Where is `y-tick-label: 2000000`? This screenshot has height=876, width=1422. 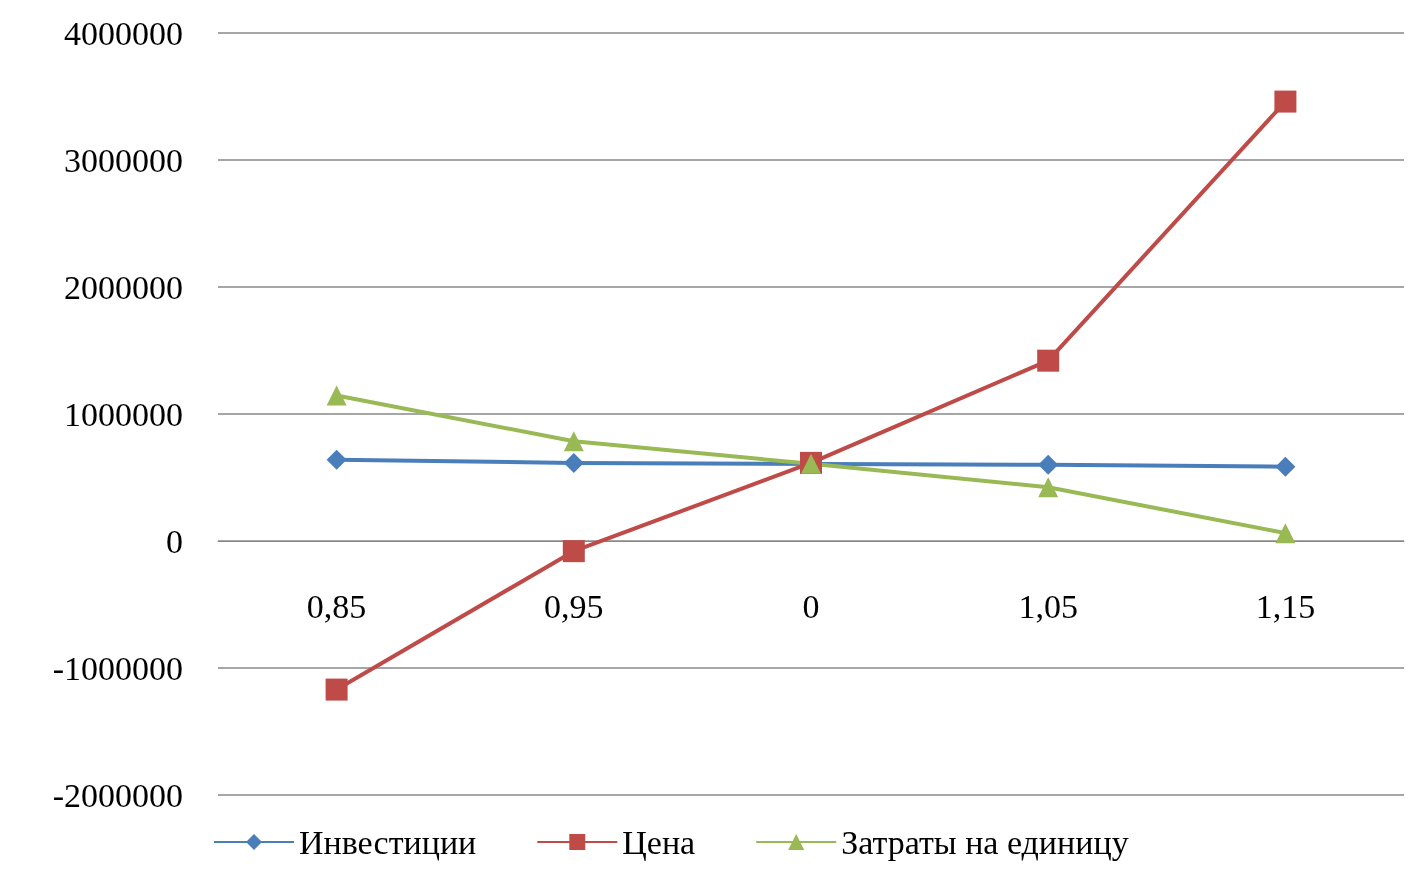
y-tick-label: 2000000 is located at coordinates (123, 287).